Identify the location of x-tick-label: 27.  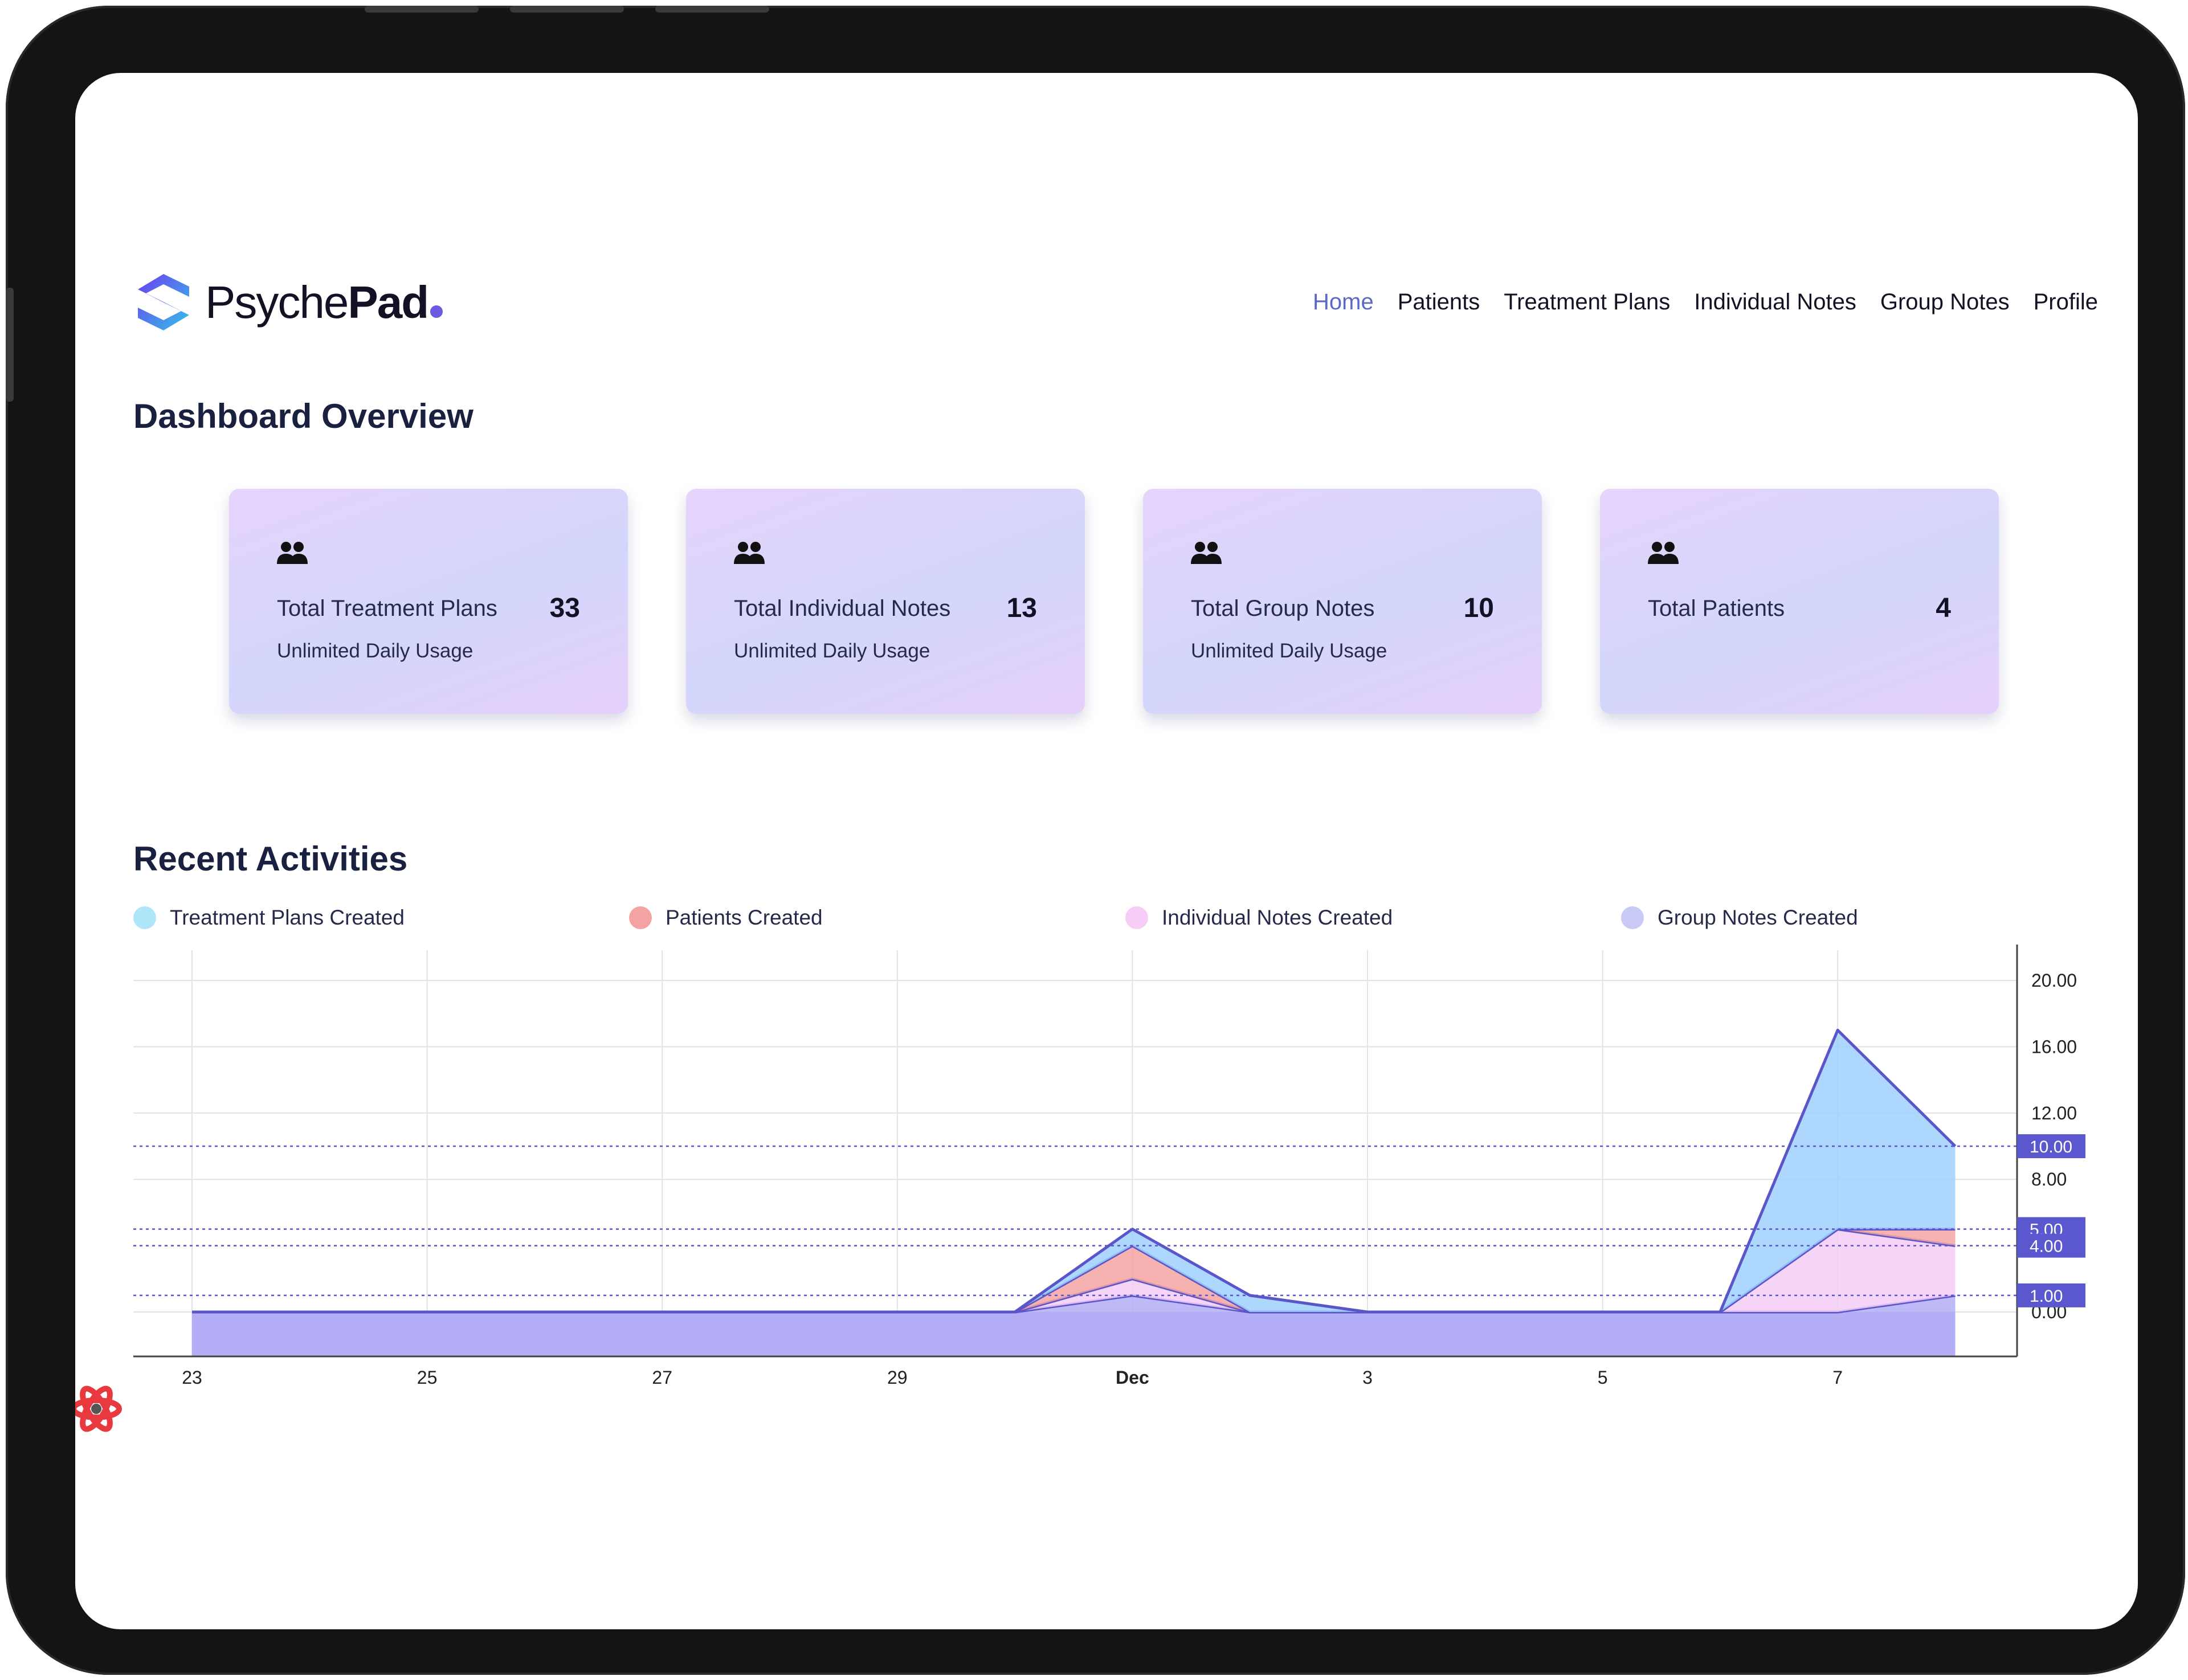
(662, 1377).